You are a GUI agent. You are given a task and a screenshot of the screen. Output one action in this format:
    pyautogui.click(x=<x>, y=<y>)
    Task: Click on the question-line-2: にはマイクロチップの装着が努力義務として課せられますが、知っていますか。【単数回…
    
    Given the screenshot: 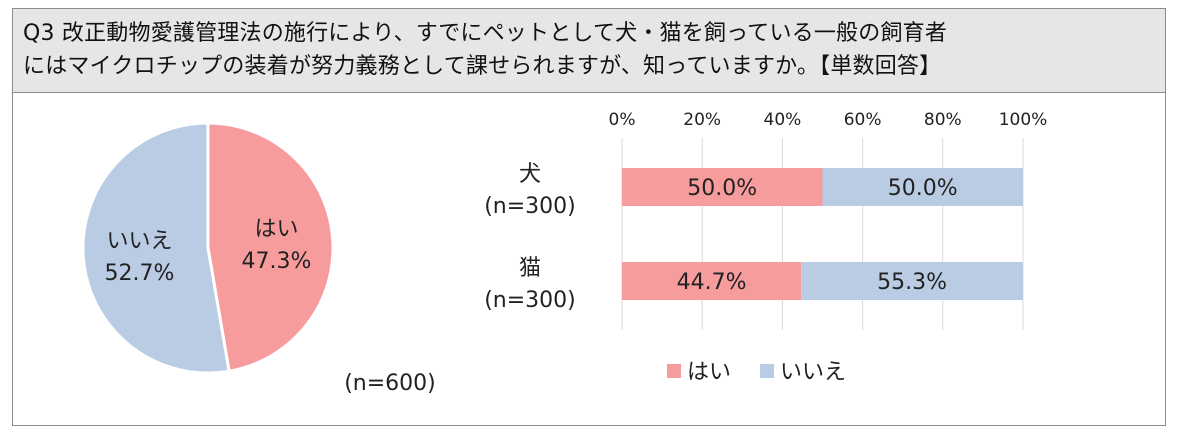 What is the action you would take?
    pyautogui.click(x=482, y=66)
    